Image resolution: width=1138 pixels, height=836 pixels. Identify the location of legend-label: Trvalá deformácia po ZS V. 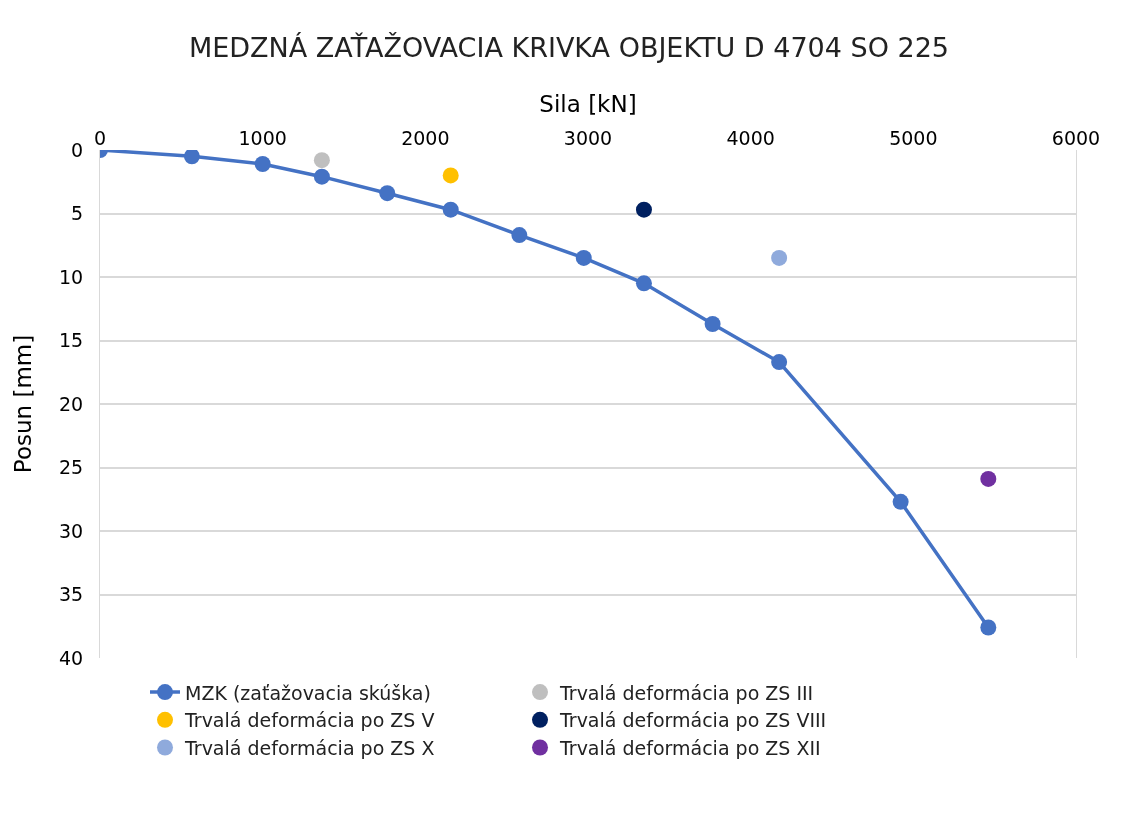
(309, 720).